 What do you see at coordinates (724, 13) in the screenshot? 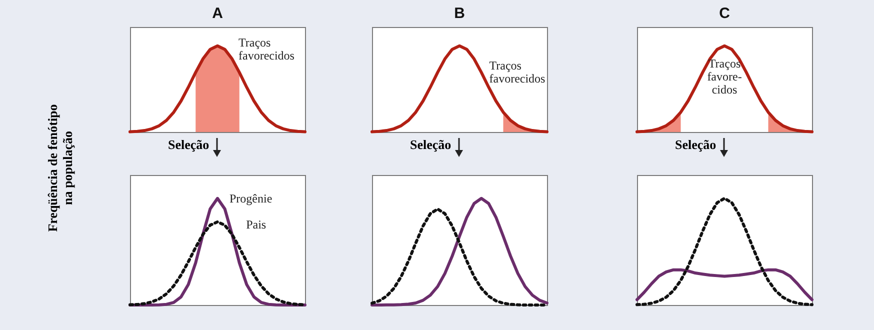
I see `chart-title: C` at bounding box center [724, 13].